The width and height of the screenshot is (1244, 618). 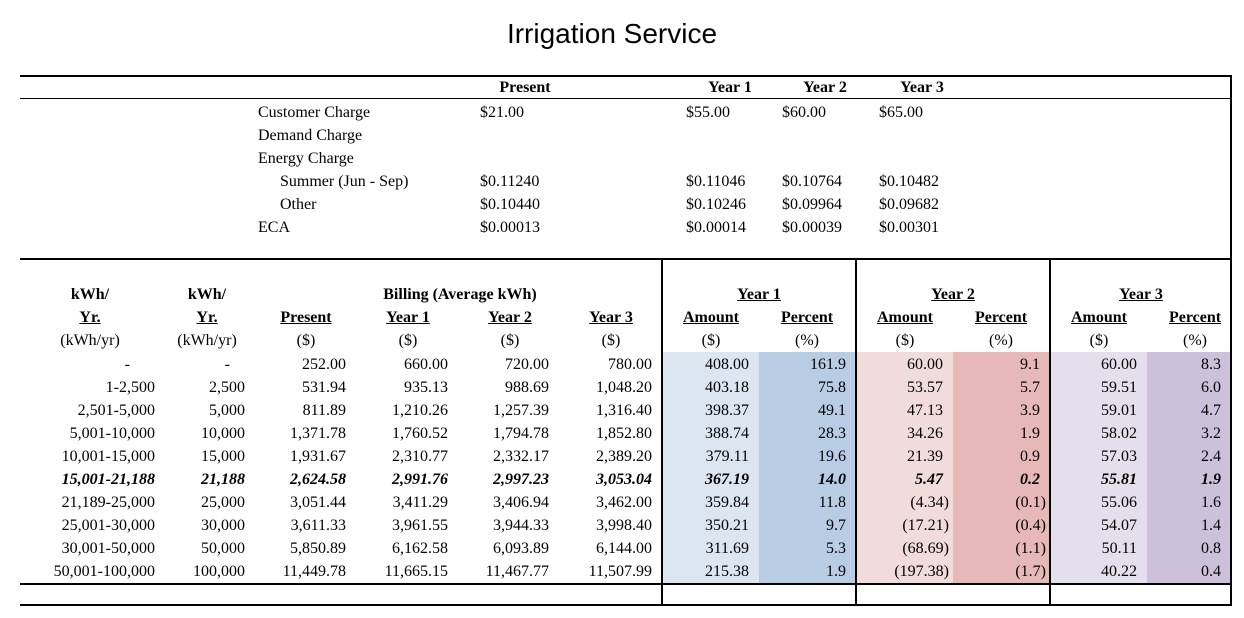 What do you see at coordinates (408, 317) in the screenshot?
I see `header-year1: Year 1` at bounding box center [408, 317].